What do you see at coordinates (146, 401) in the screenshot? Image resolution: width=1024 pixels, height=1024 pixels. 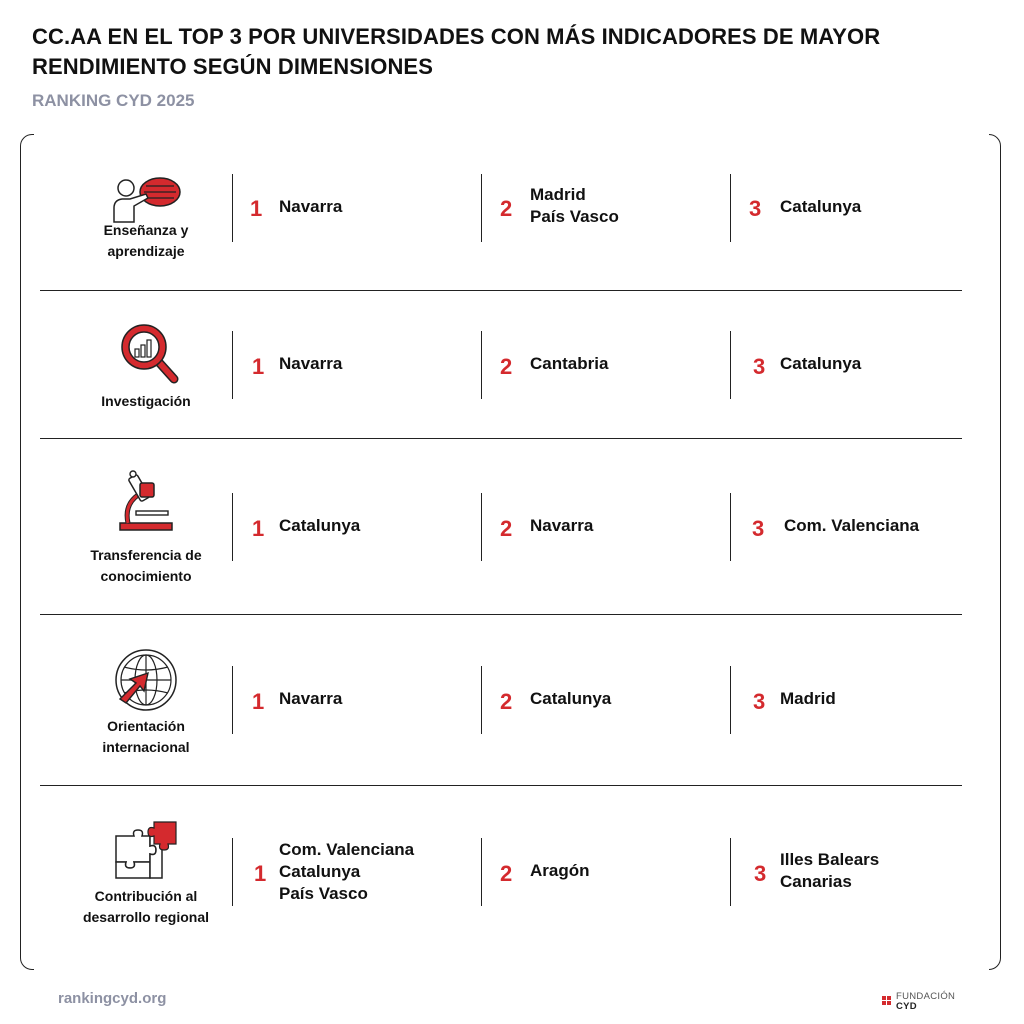 I see `dimension-label: Investigación` at bounding box center [146, 401].